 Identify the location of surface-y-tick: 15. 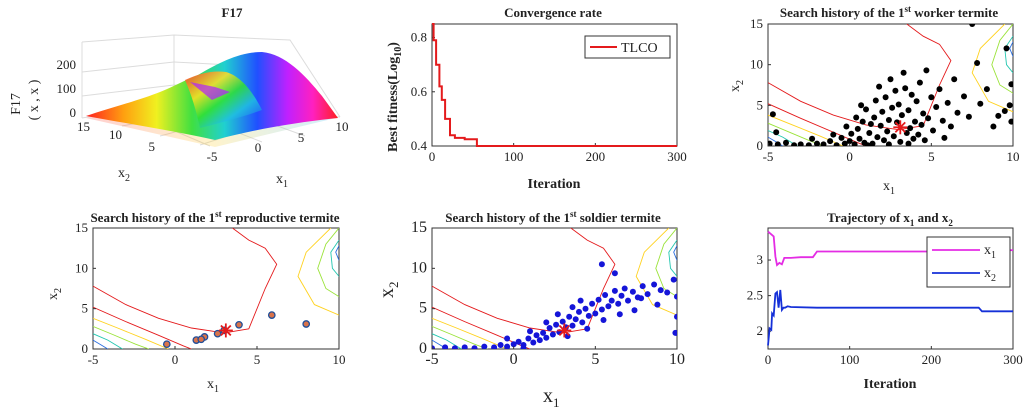
(83, 126).